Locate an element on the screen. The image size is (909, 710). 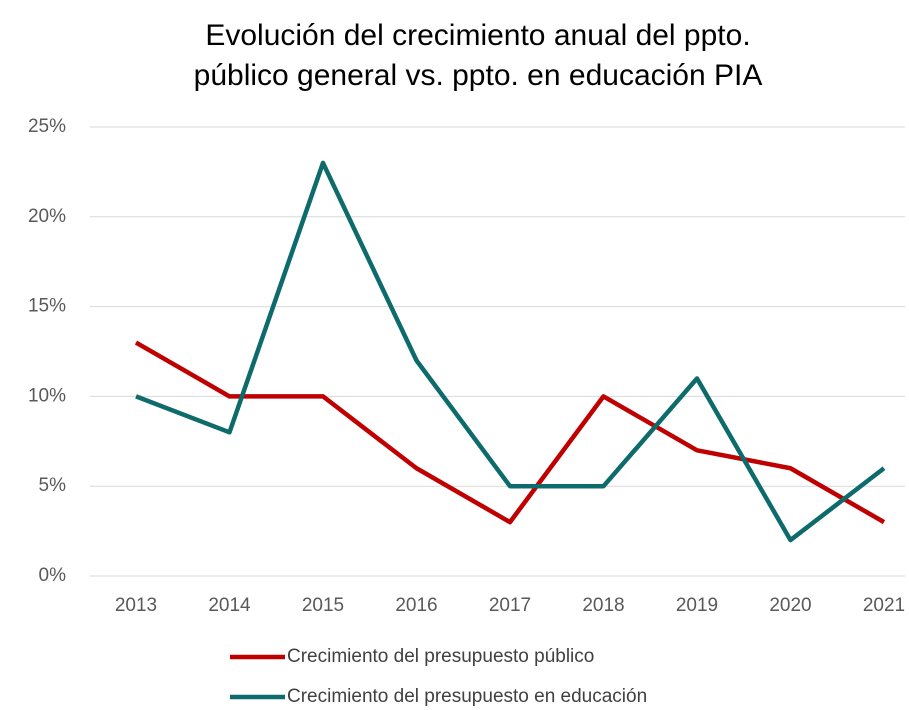
x-tick-label: 2014 is located at coordinates (229, 605).